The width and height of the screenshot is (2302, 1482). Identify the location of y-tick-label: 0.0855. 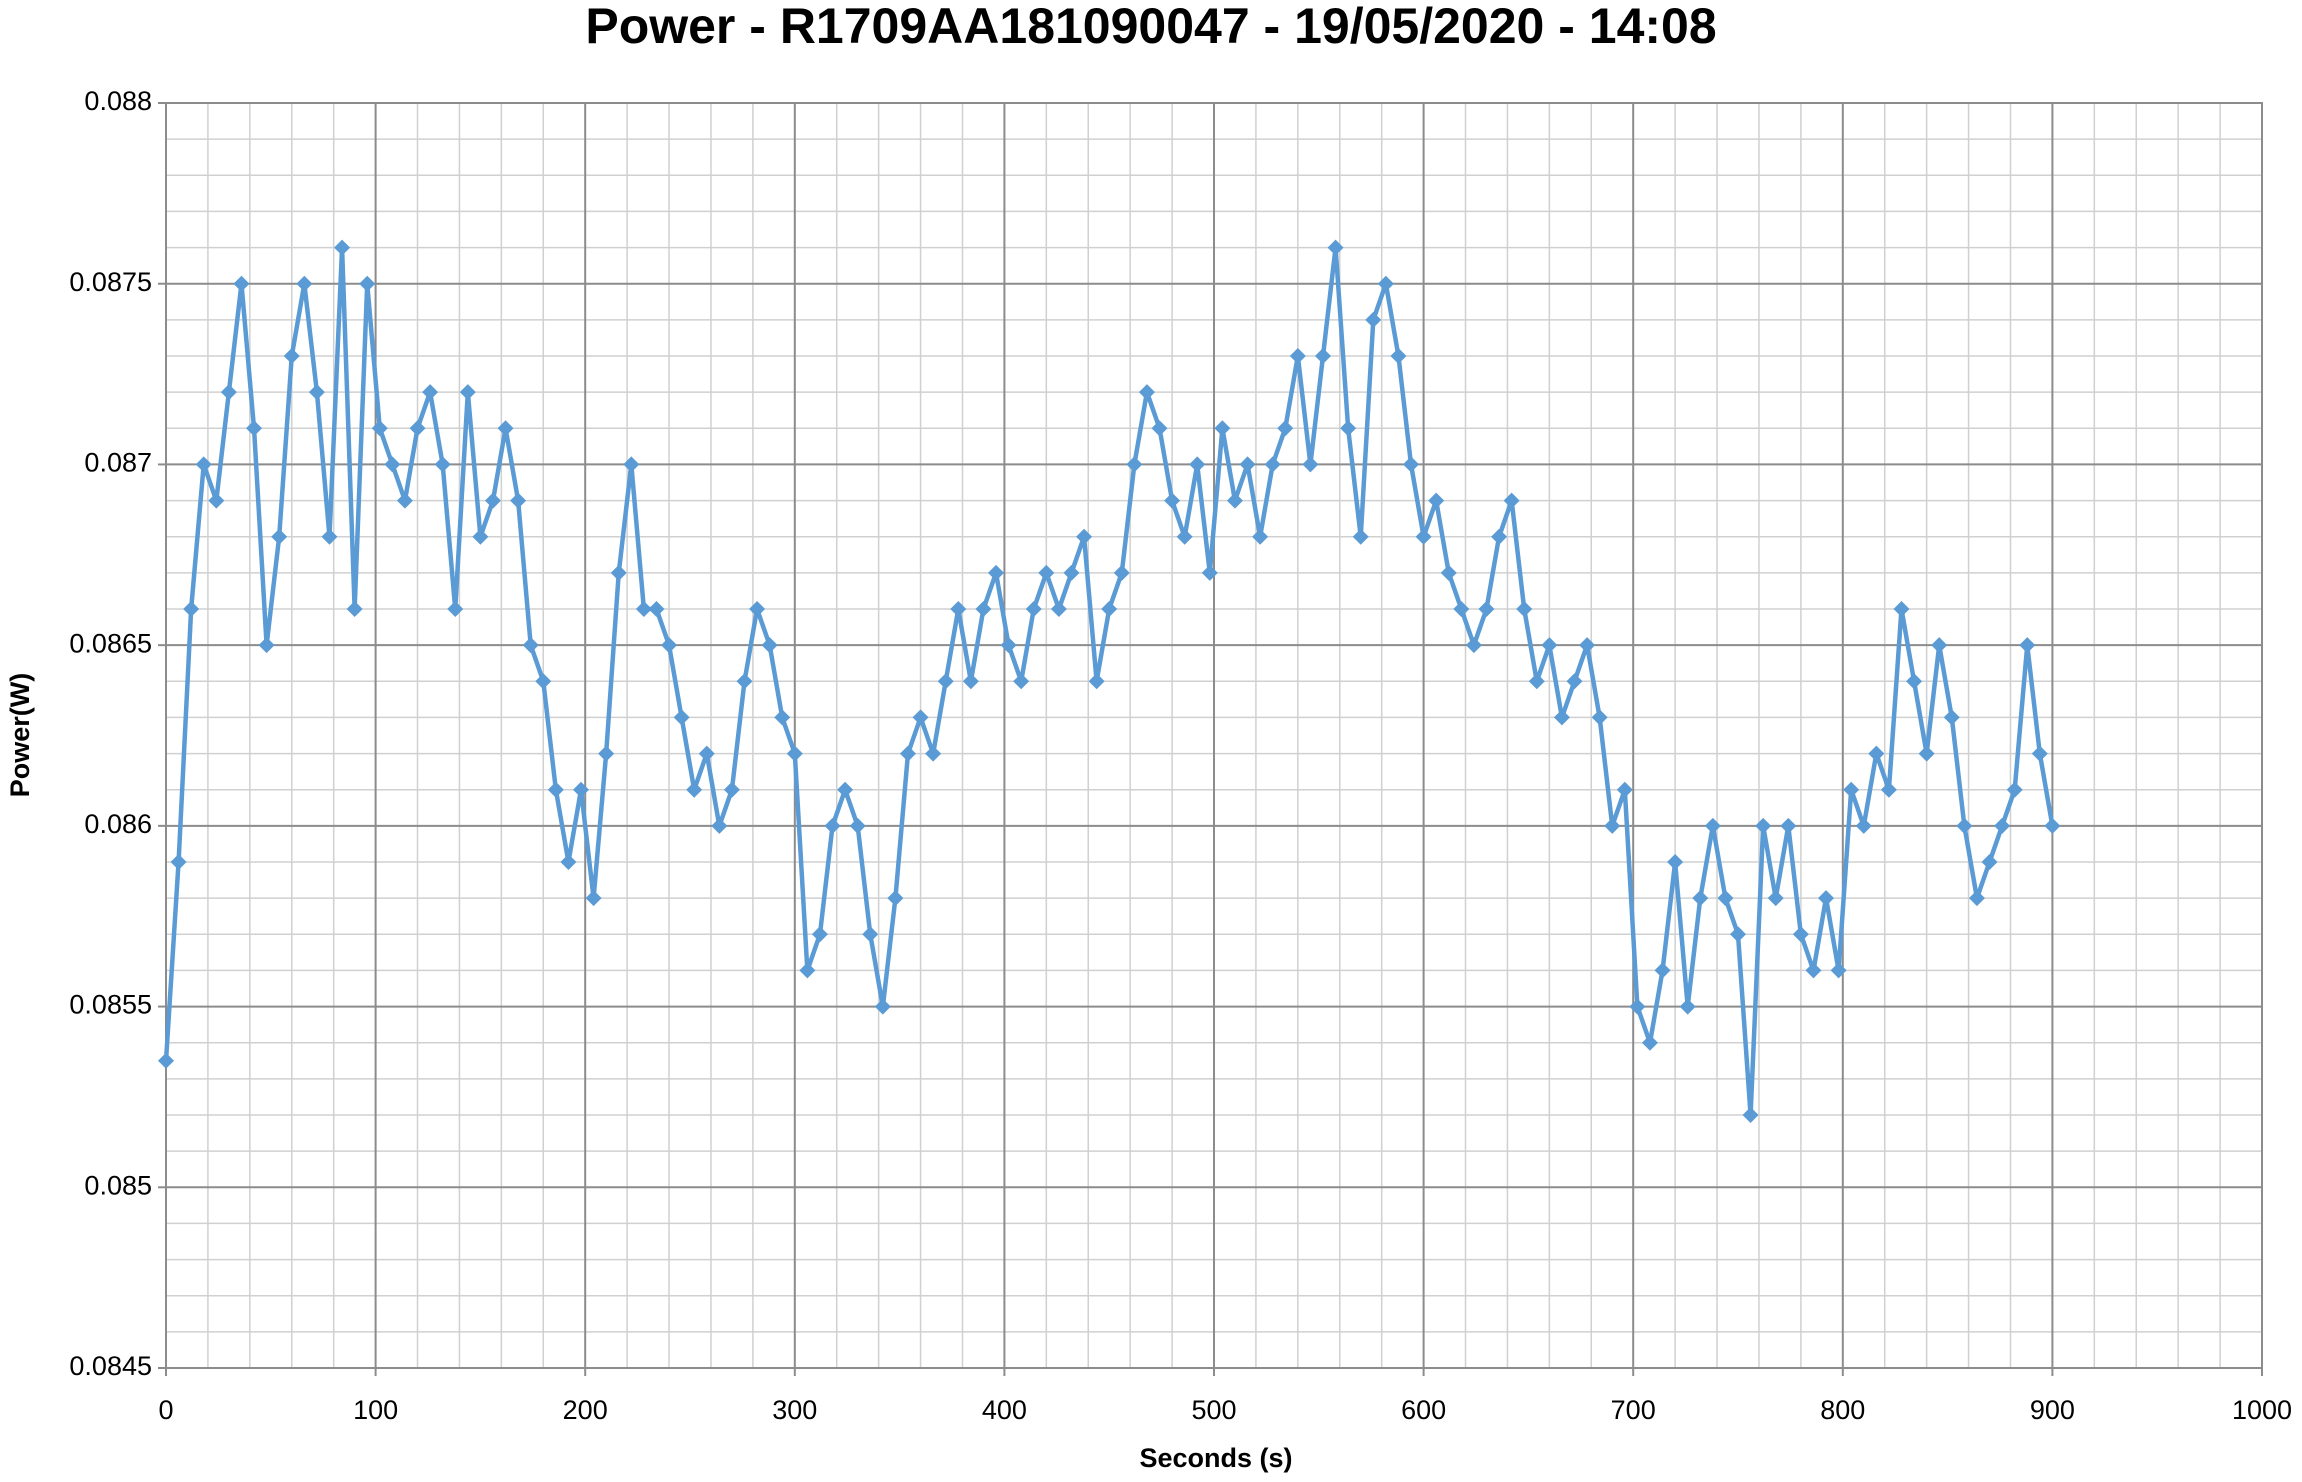
(110, 1005).